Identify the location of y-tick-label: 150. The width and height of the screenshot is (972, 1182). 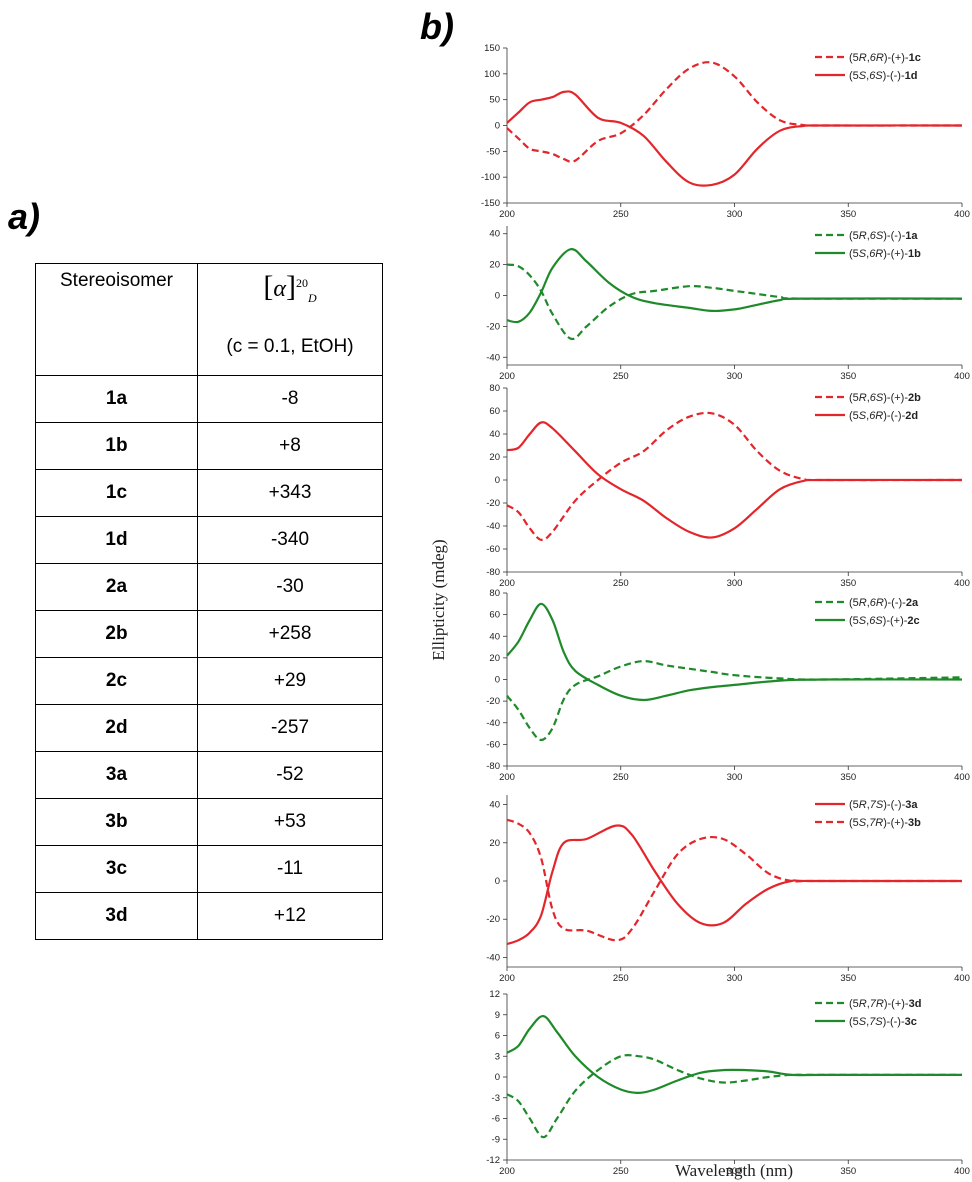
(492, 48).